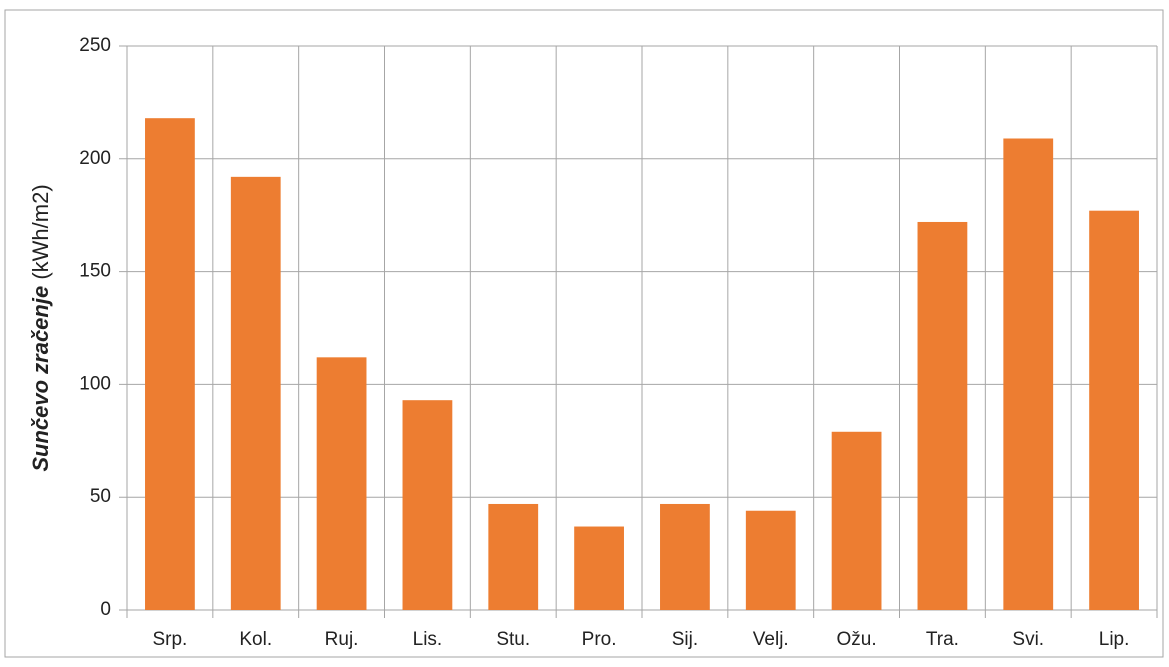 Image resolution: width=1169 pixels, height=667 pixels. I want to click on y-tick-label: 250, so click(95, 45).